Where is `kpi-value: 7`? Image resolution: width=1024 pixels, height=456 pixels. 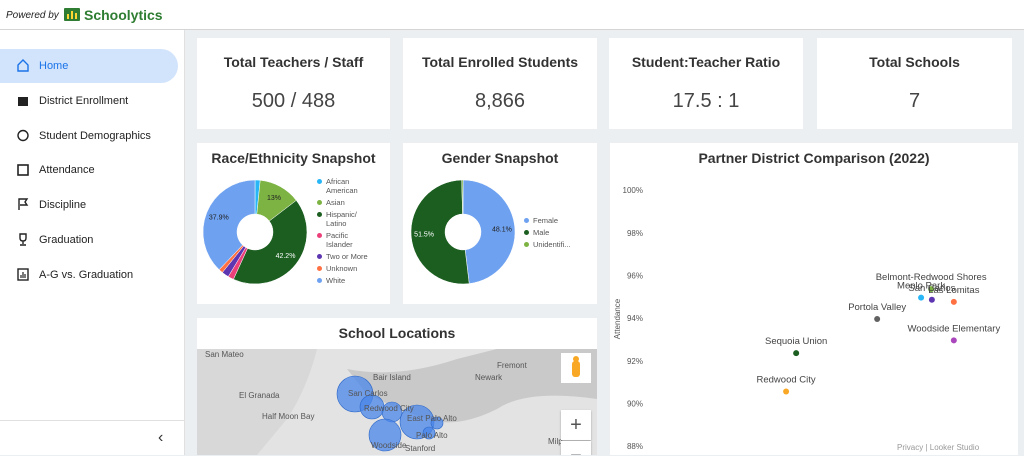 kpi-value: 7 is located at coordinates (914, 101).